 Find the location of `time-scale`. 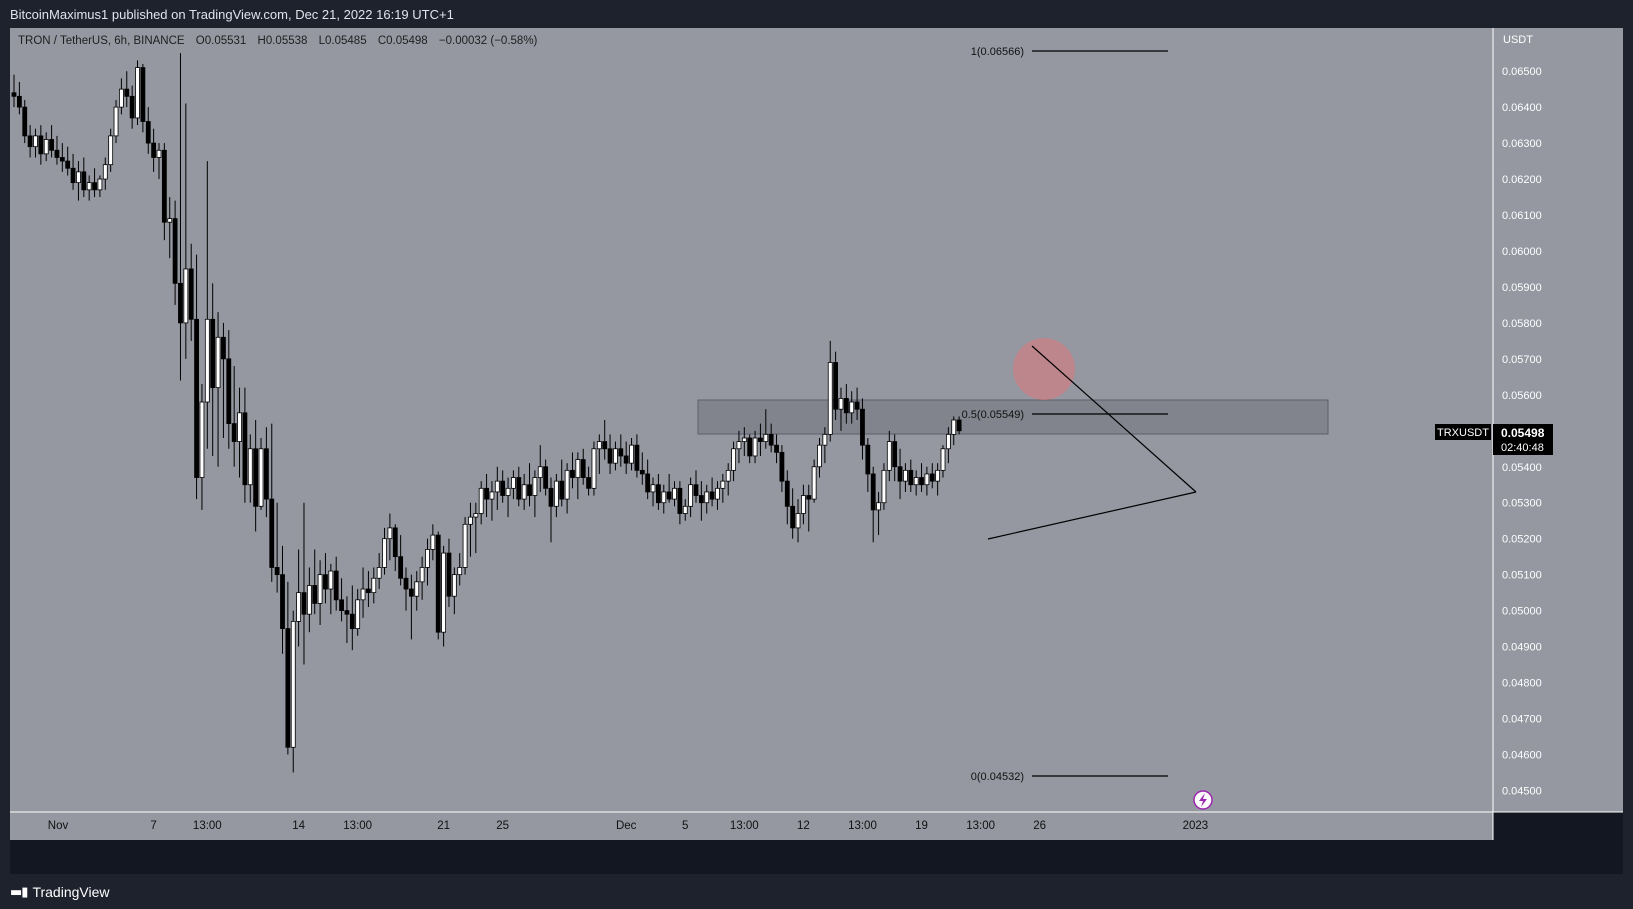

time-scale is located at coordinates (751, 826).